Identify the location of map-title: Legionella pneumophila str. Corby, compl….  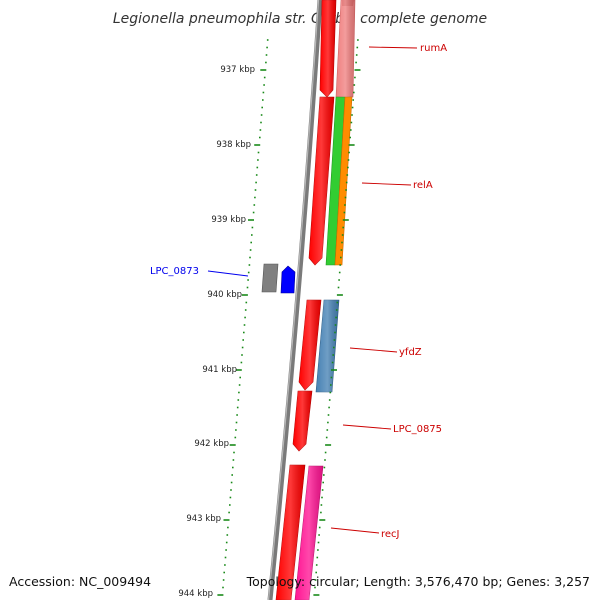
(300, 19).